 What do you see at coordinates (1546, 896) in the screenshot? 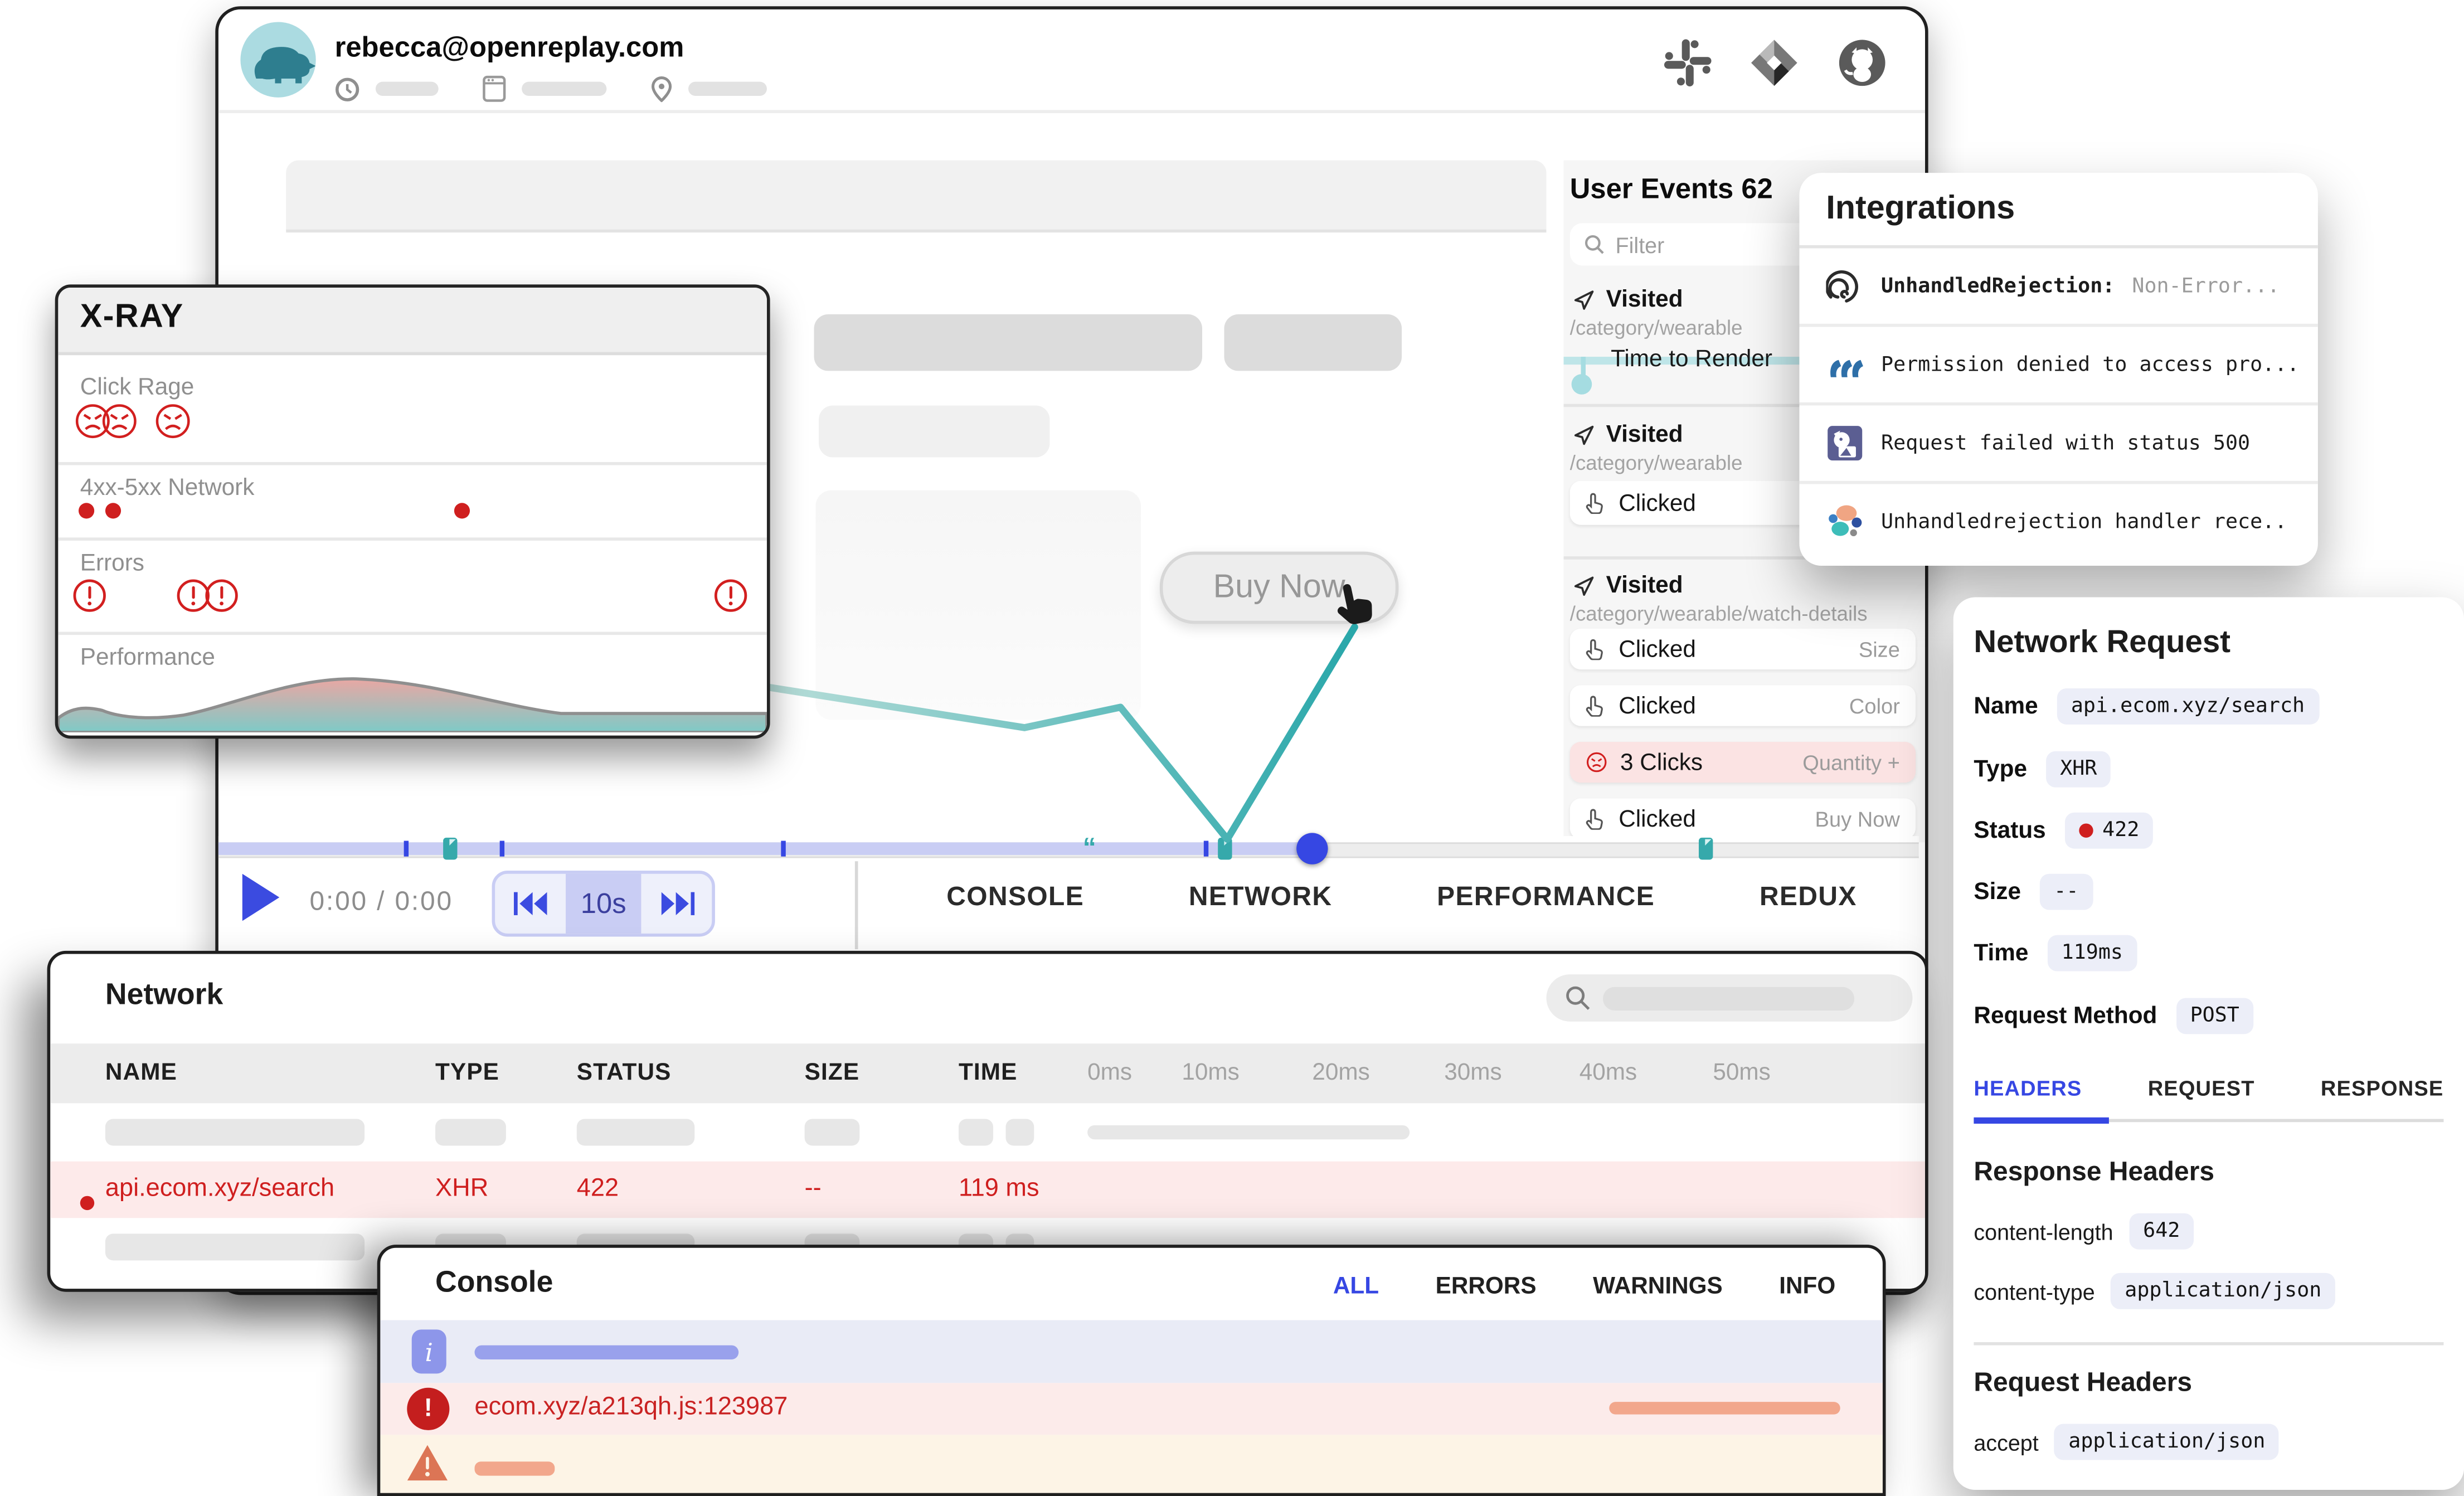
I see `tab-performance: PERFORMANCE` at bounding box center [1546, 896].